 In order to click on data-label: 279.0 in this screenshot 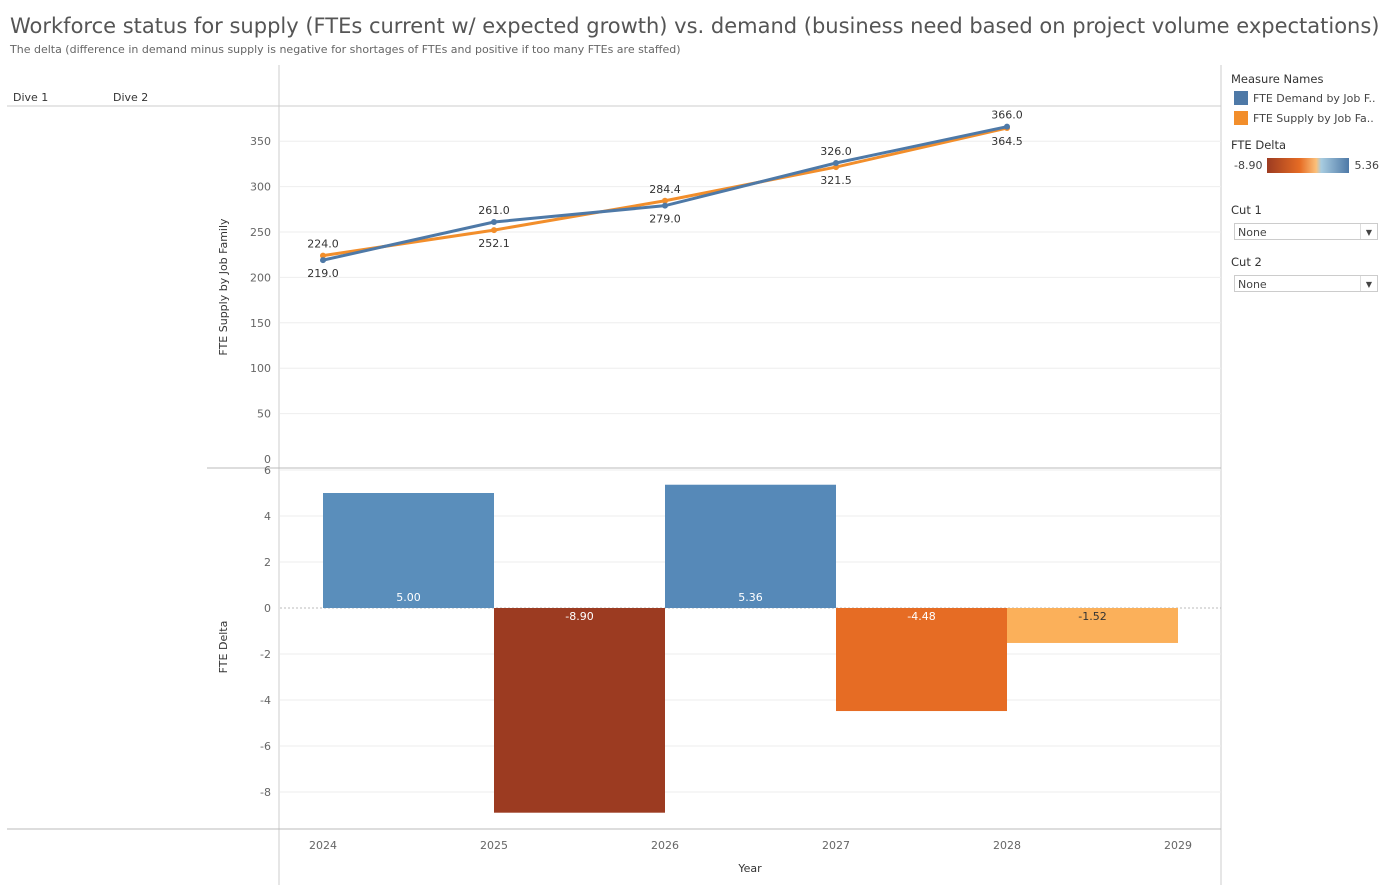, I will do `click(665, 219)`.